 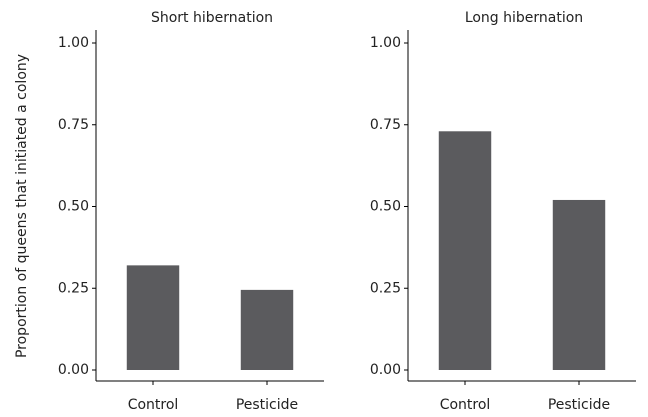 I want to click on chart-title: Short hibernation, so click(x=212, y=18).